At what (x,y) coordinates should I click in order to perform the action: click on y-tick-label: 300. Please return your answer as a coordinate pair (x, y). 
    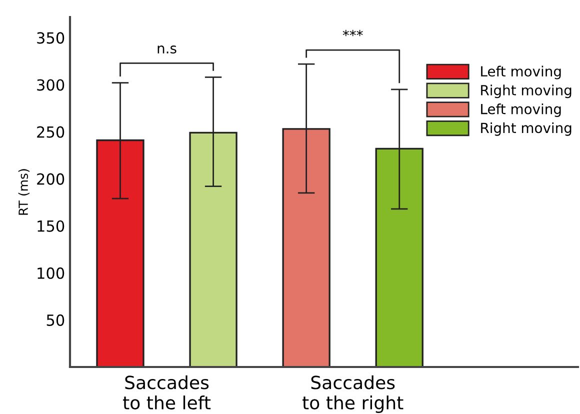
    Looking at the image, I should click on (50, 85).